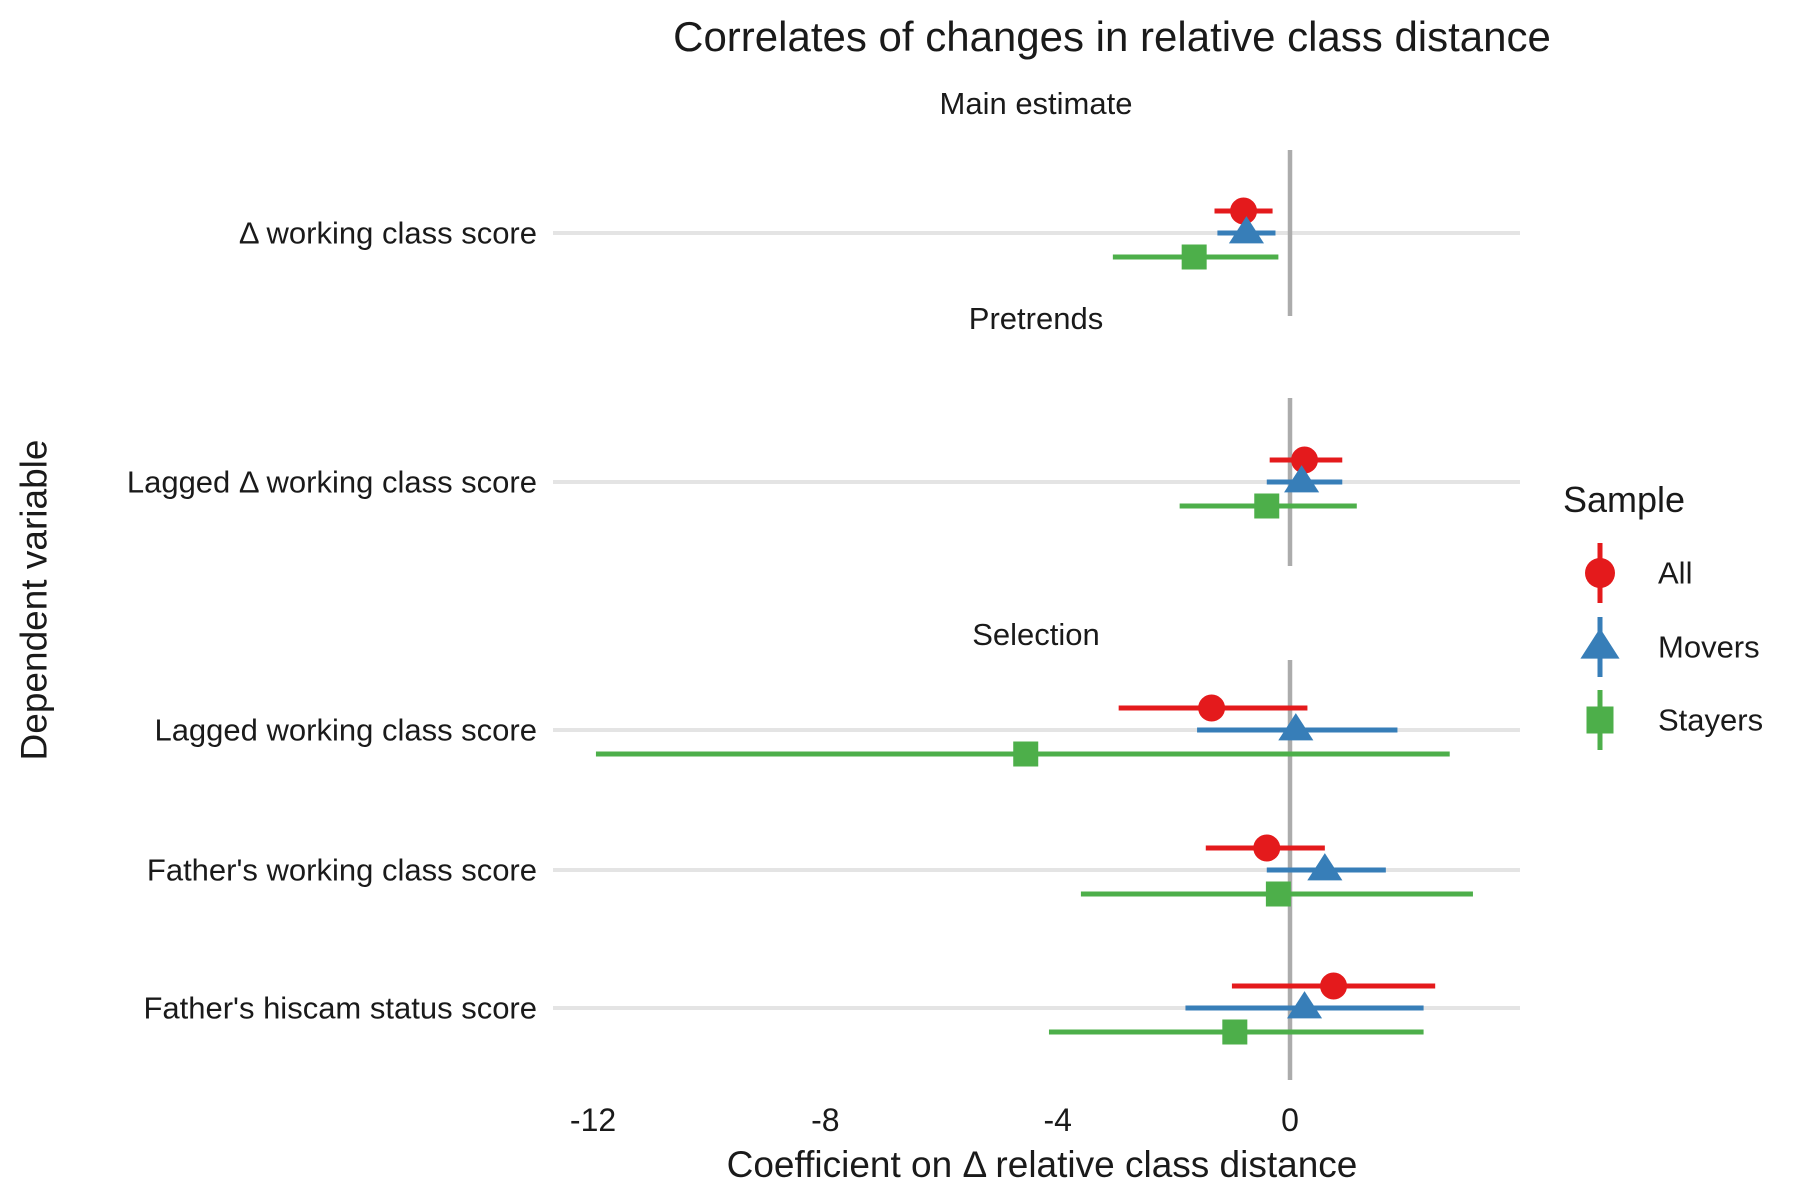 The width and height of the screenshot is (1800, 1200). Describe the element at coordinates (1036, 103) in the screenshot. I see `panel-strip-main-estimate: Main estimate` at that location.